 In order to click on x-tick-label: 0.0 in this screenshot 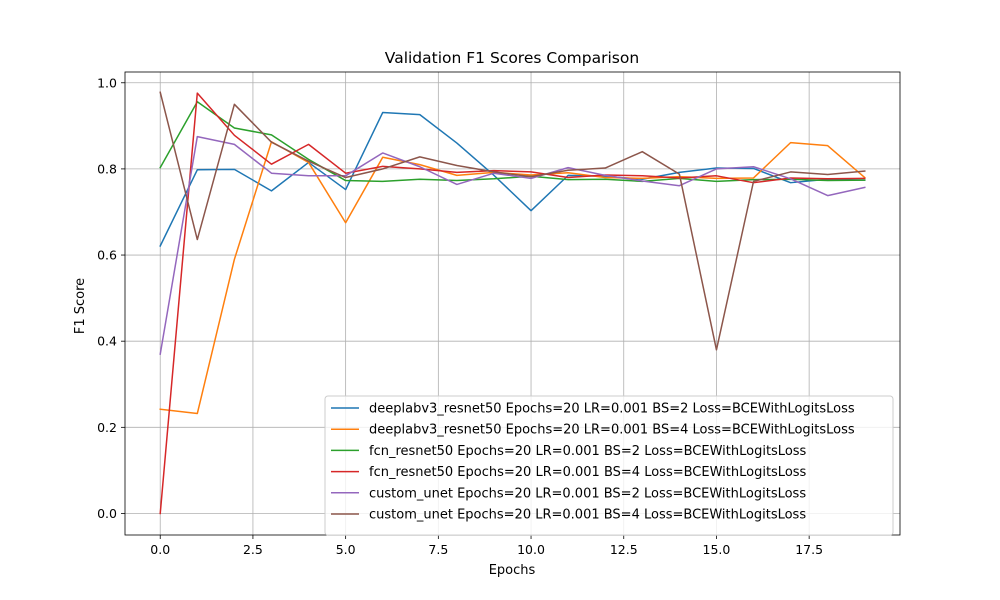, I will do `click(160, 549)`.